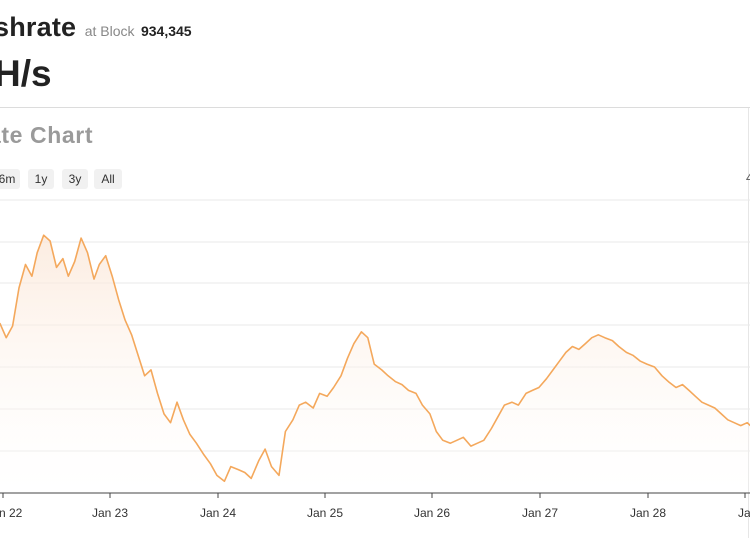 The image size is (750, 538). I want to click on range-button-1y: 1y, so click(41, 179).